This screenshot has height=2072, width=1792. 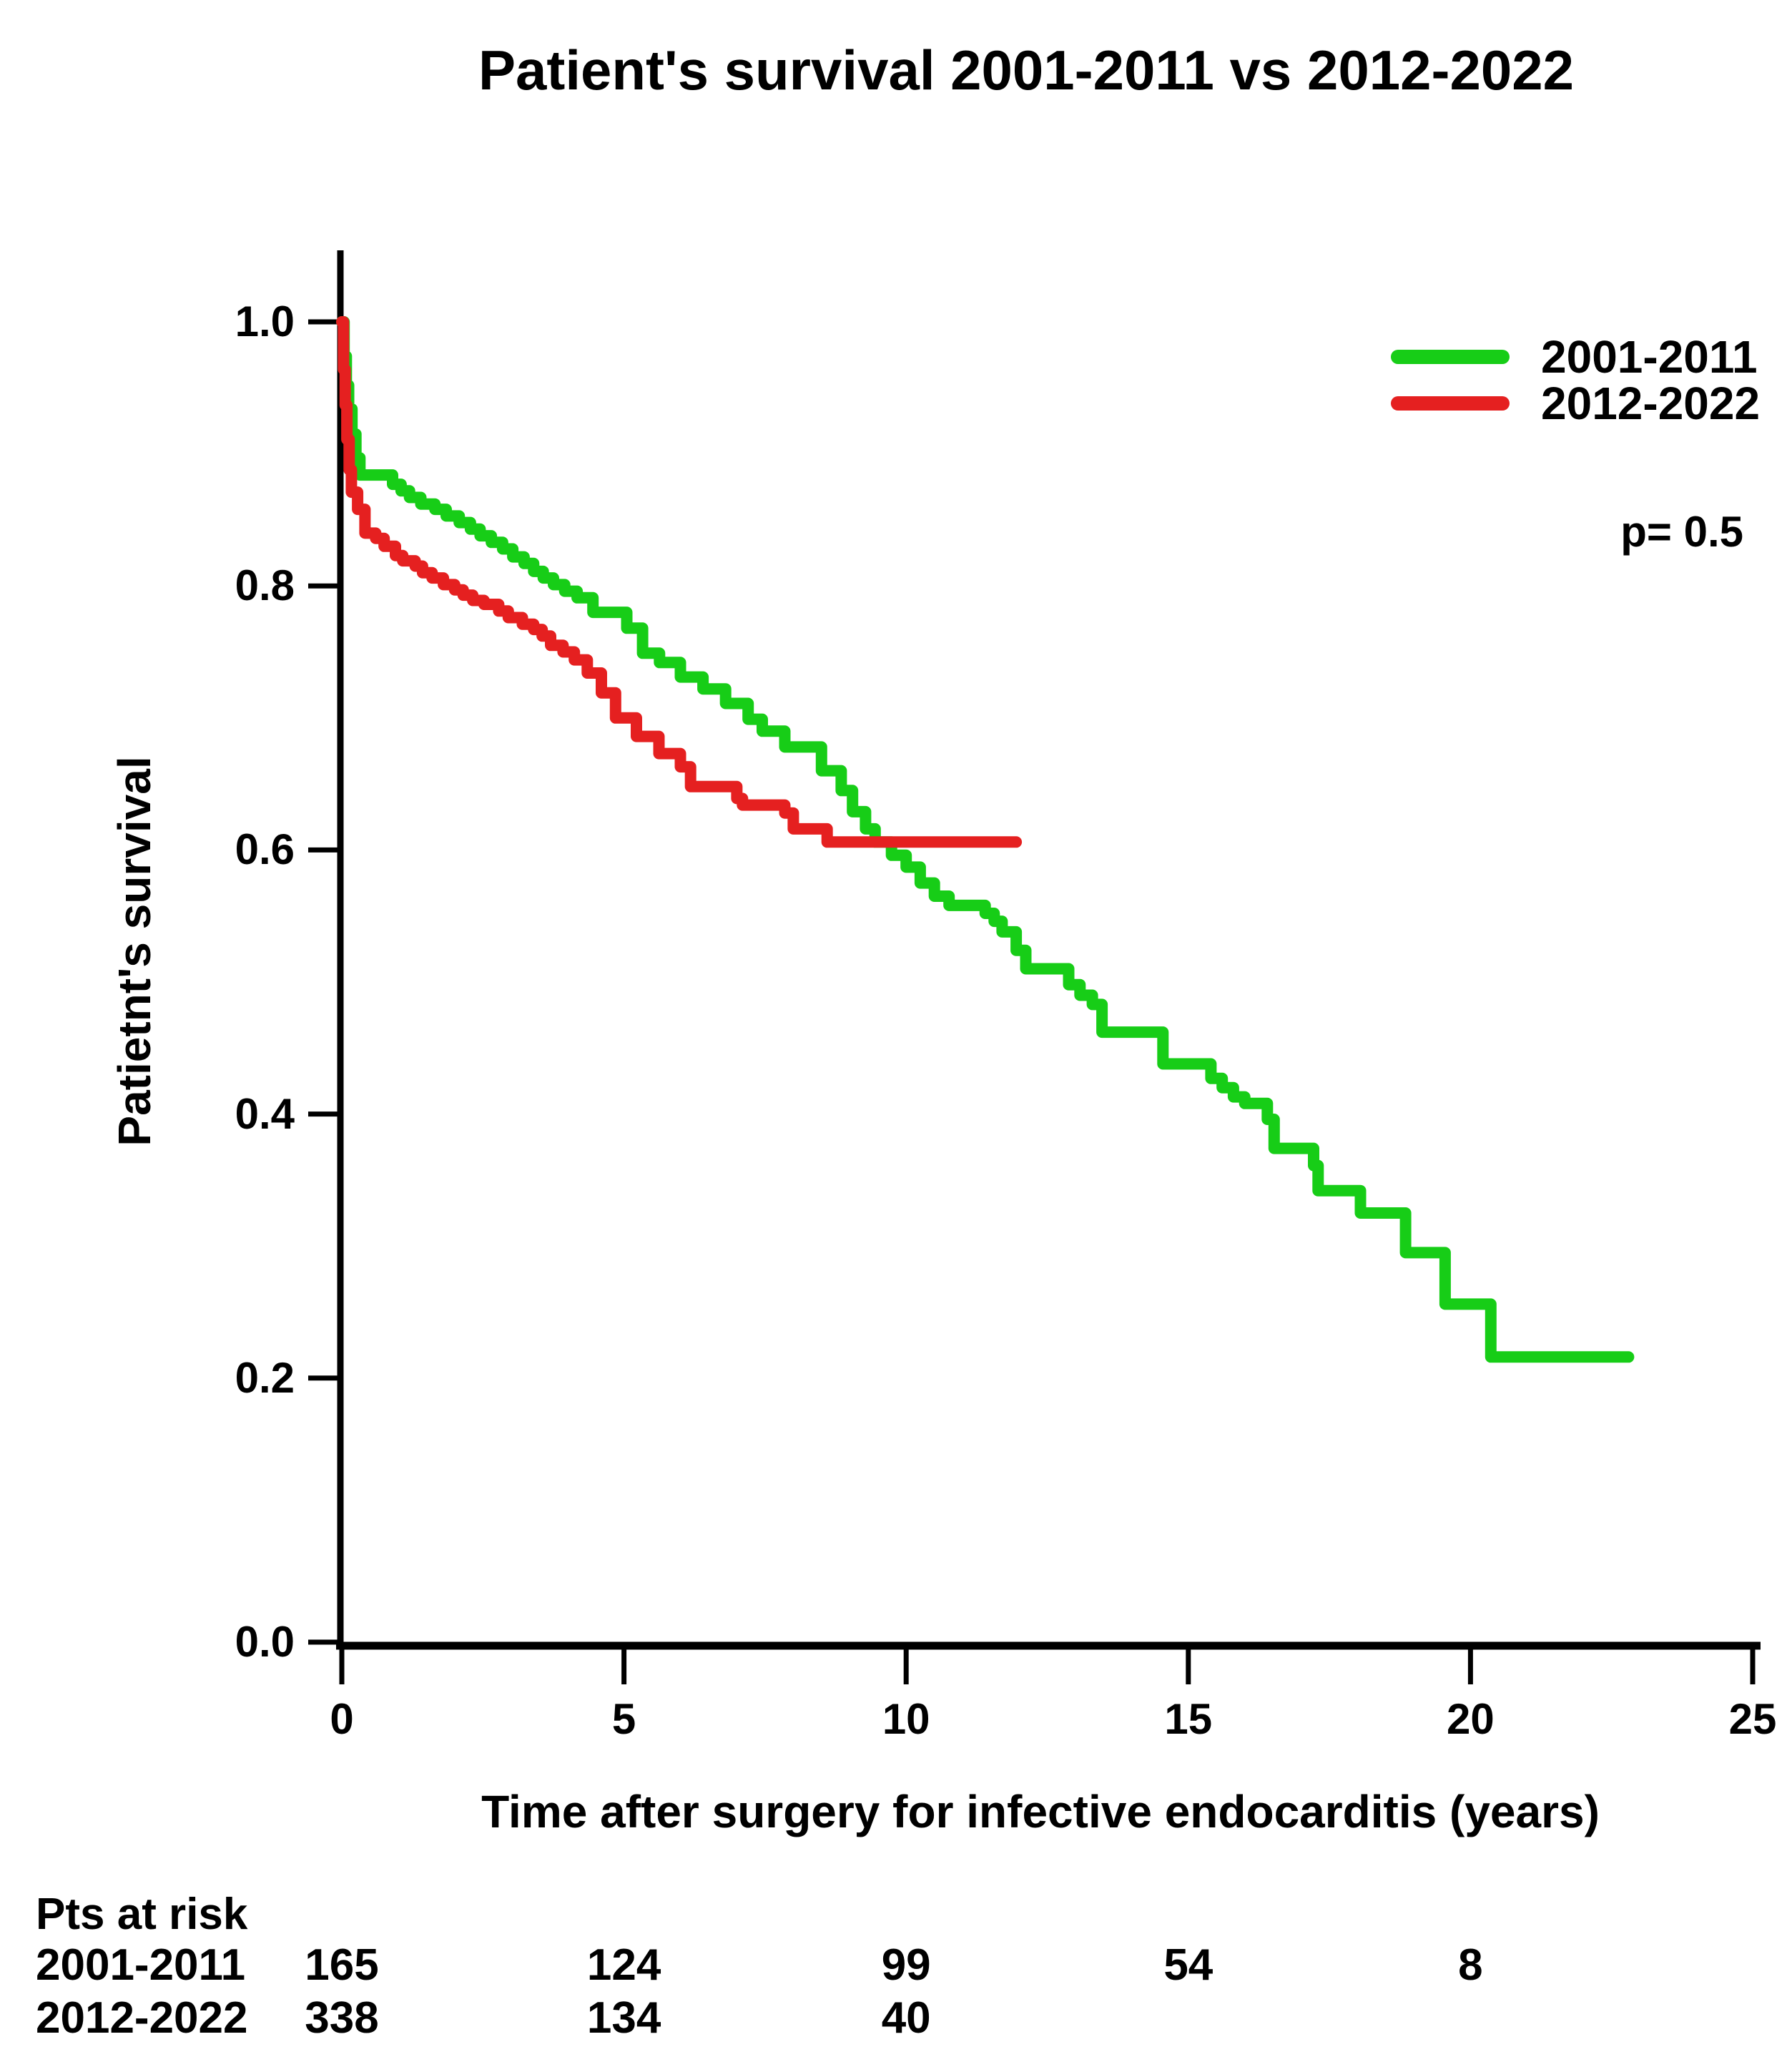 I want to click on y-tick-label: 0.6, so click(x=265, y=849).